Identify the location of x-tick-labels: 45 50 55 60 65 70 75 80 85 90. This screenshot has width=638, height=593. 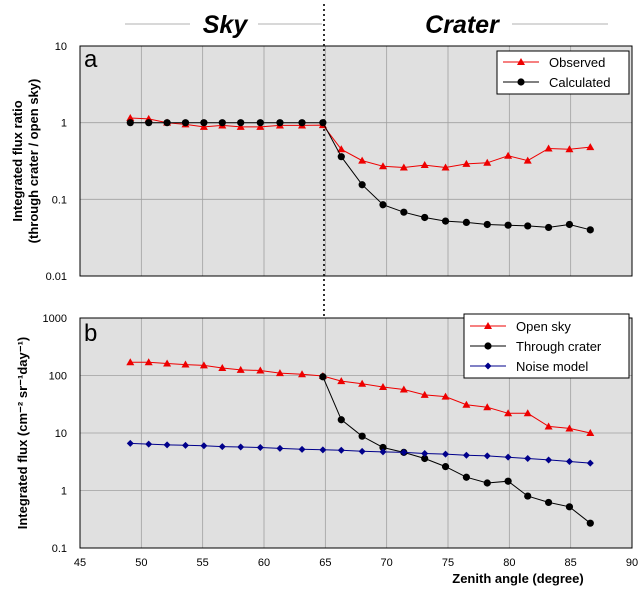
(356, 563).